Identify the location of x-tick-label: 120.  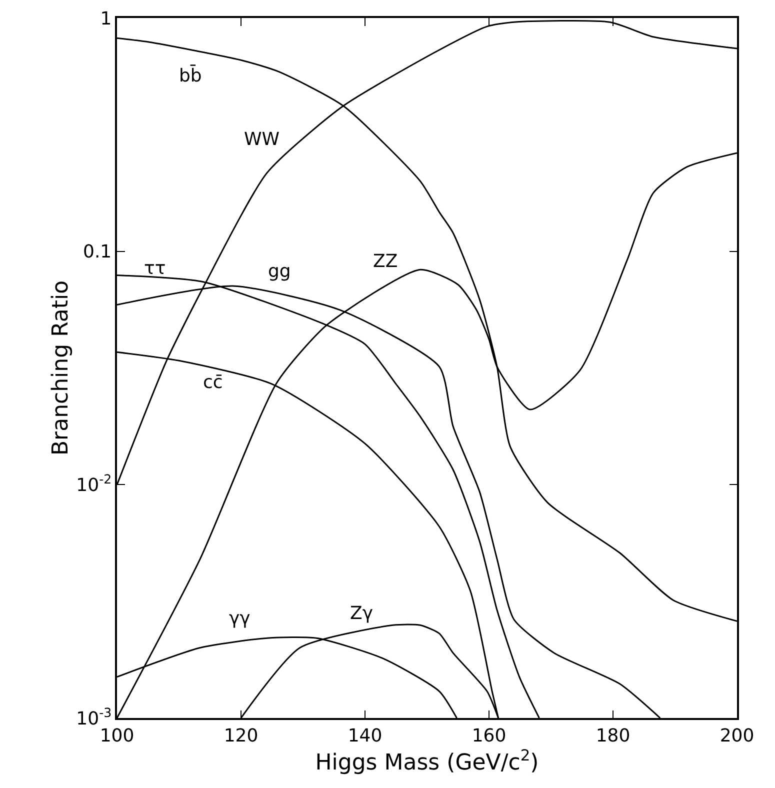
(241, 735).